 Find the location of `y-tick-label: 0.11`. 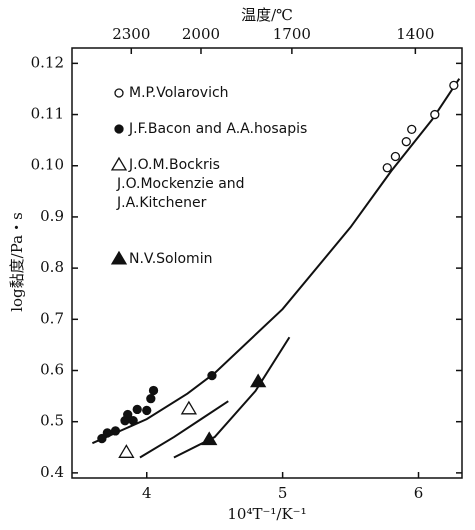

y-tick-label: 0.11 is located at coordinates (47, 114).